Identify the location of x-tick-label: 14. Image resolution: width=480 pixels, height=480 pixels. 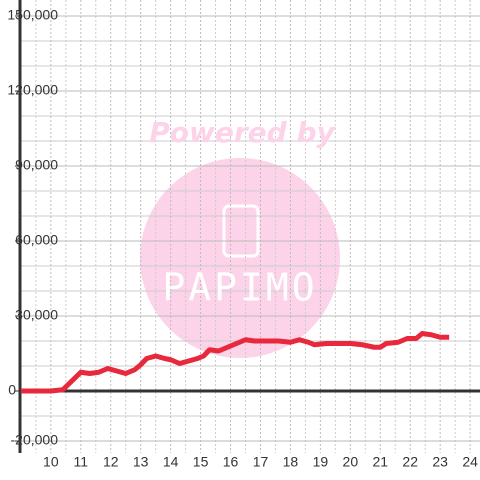
(171, 462).